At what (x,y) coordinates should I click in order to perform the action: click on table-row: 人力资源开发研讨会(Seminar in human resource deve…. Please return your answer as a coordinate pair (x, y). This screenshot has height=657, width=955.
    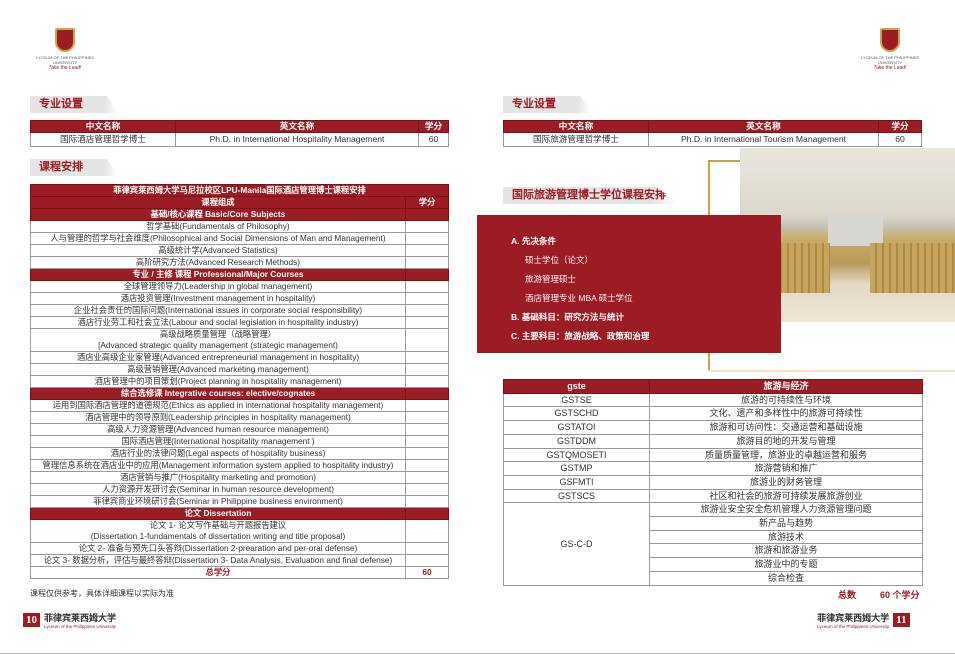
    Looking at the image, I should click on (240, 489).